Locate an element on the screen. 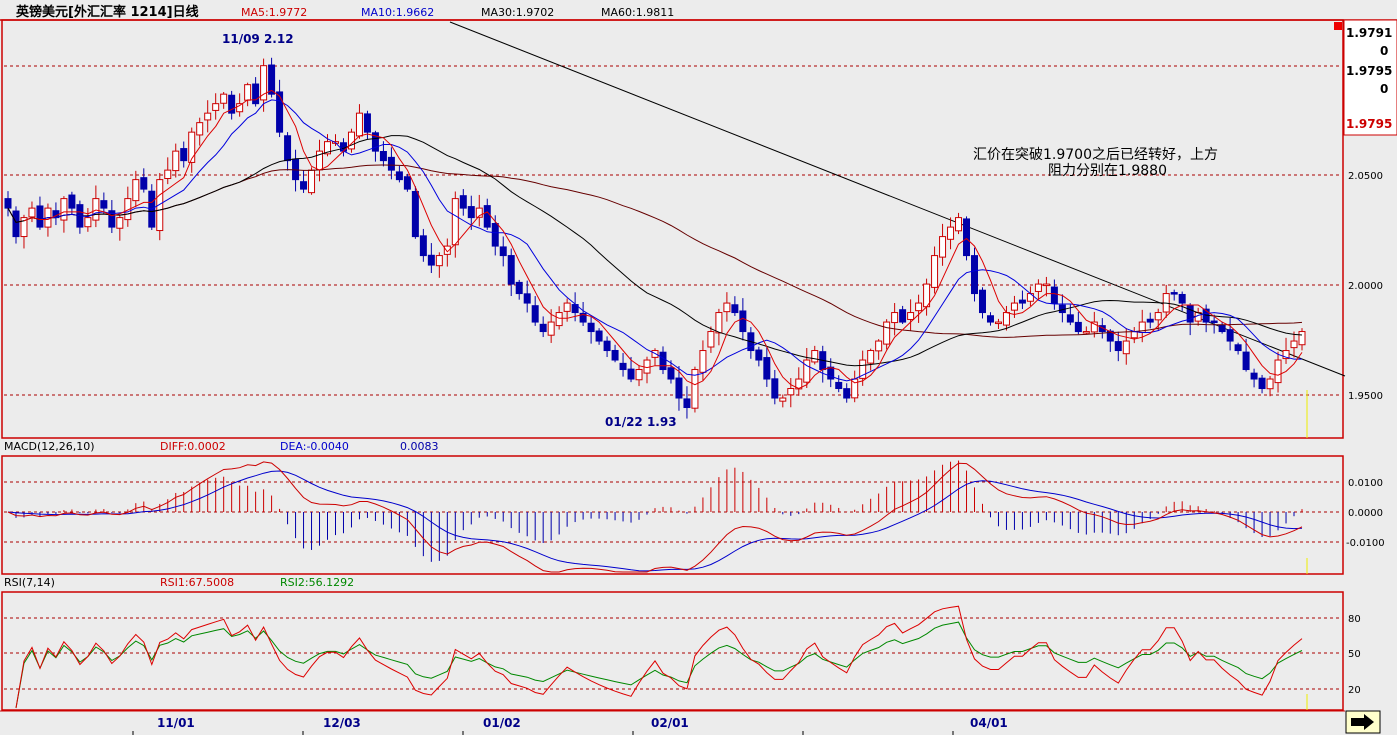 This screenshot has width=1397, height=735. x-tick-label-3: 01/02 is located at coordinates (502, 723).